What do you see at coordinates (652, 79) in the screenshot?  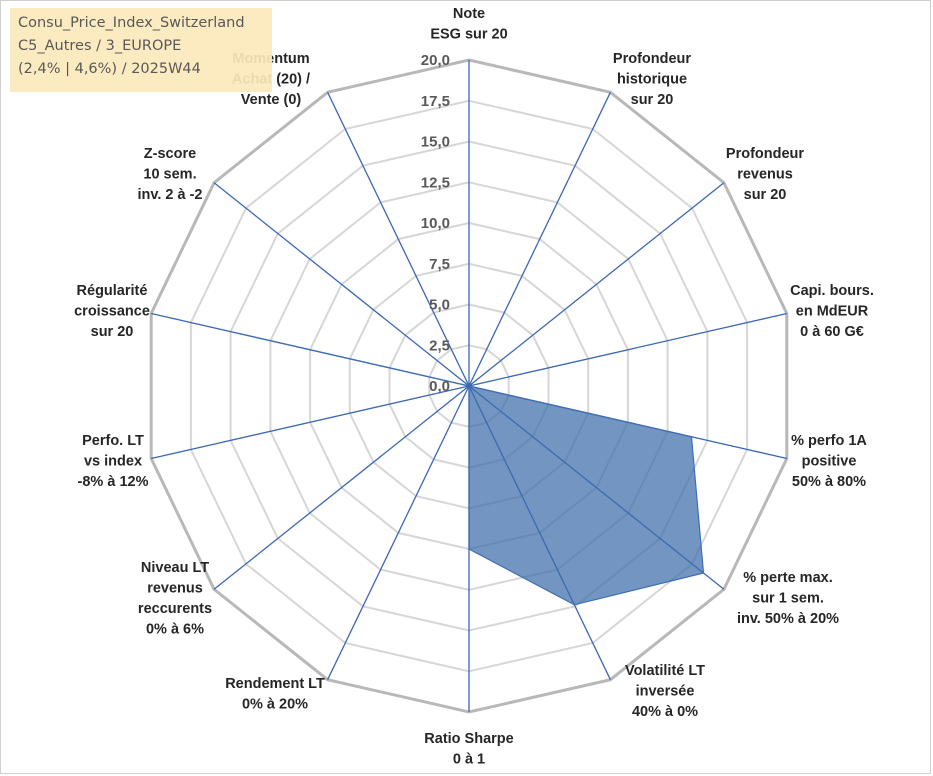 I see `axis-label-2: Profondeur historique sur 20` at bounding box center [652, 79].